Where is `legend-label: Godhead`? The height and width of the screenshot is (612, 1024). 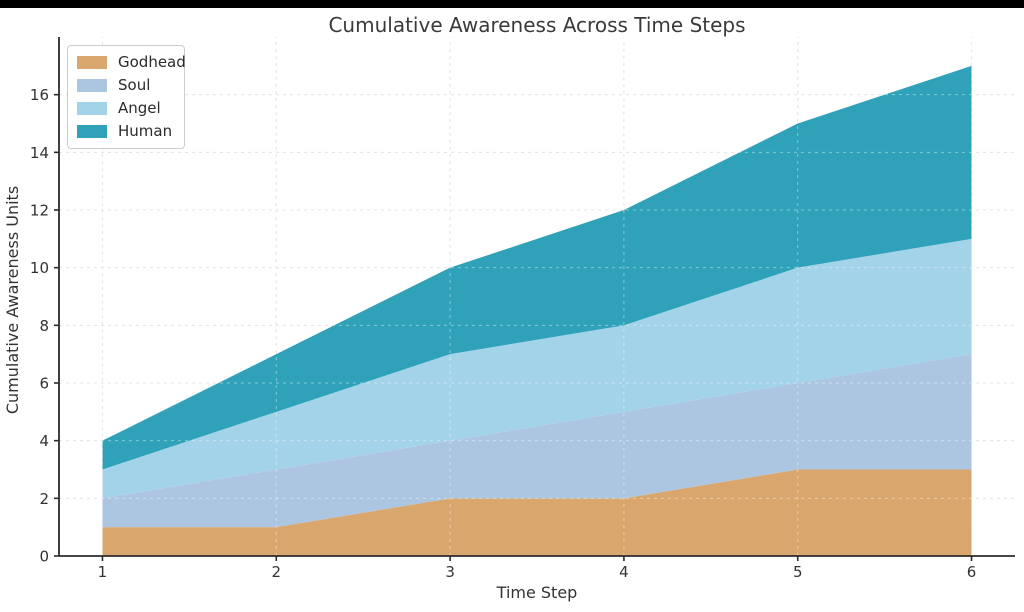
legend-label: Godhead is located at coordinates (152, 62).